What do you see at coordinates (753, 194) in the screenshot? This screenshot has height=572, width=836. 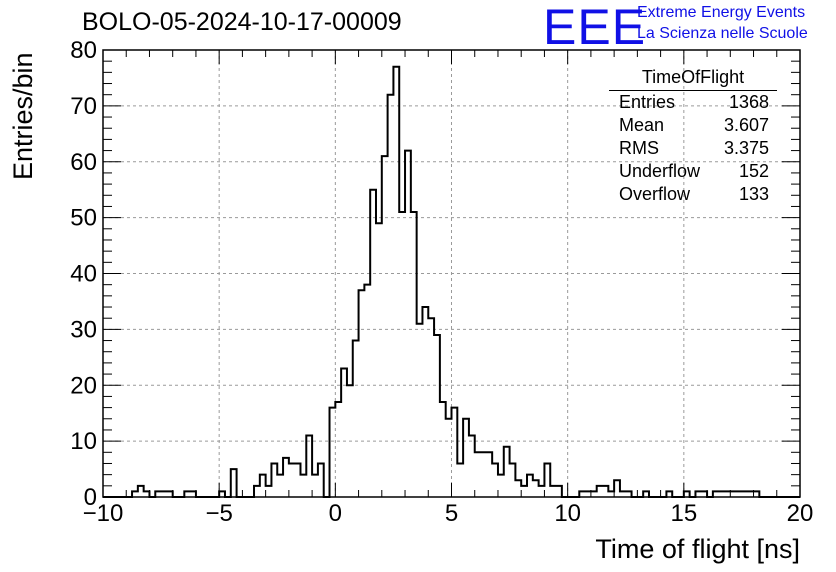 I see `stats-value: 133` at bounding box center [753, 194].